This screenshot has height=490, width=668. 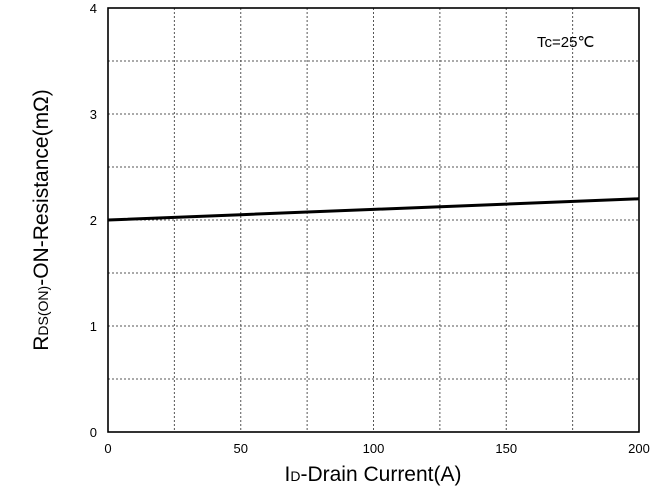 What do you see at coordinates (93, 8) in the screenshot?
I see `y-tick-label: 4` at bounding box center [93, 8].